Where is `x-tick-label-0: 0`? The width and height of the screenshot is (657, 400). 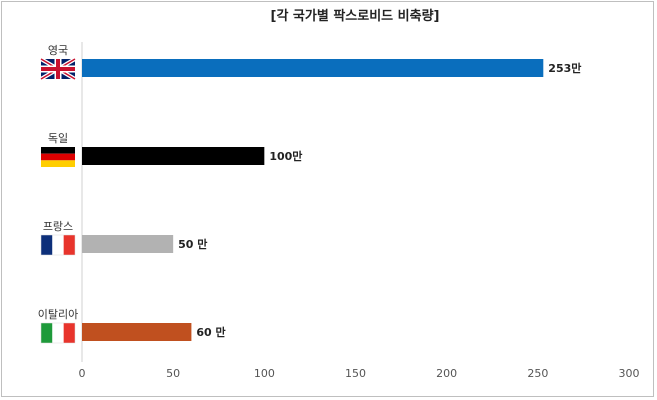
x-tick-label-0: 0 is located at coordinates (82, 373).